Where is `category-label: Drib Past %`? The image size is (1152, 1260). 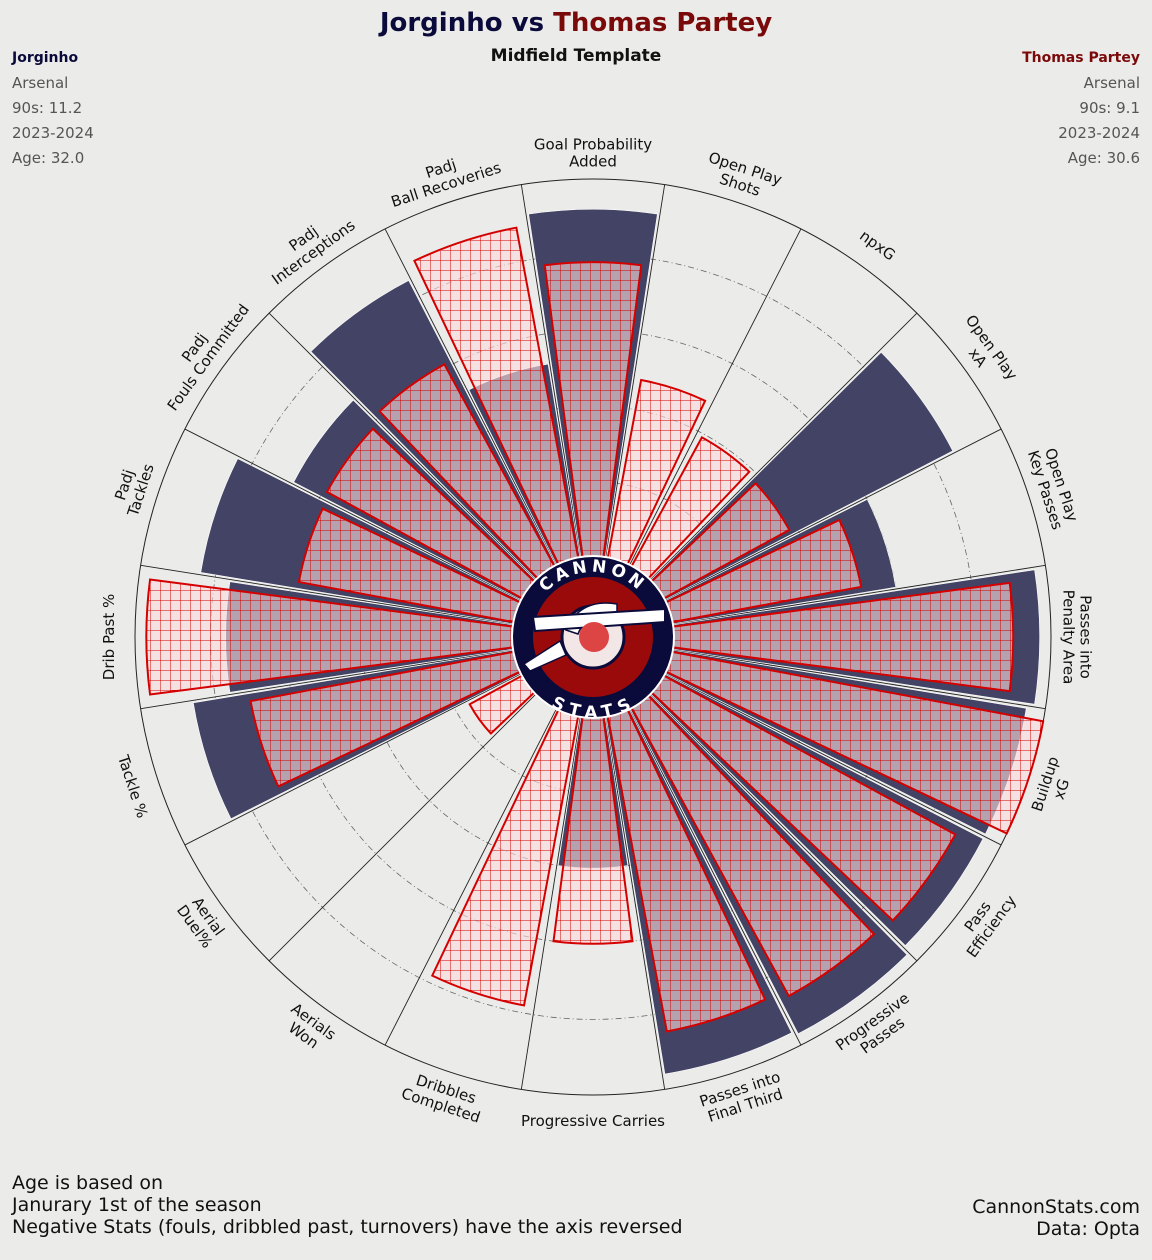
category-label: Drib Past % is located at coordinates (109, 637).